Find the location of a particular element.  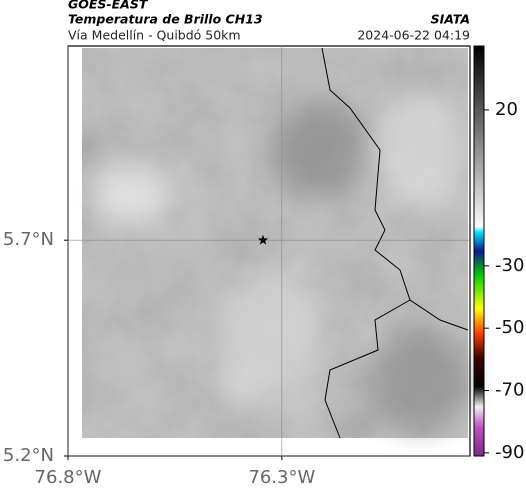

title: GOES-EAST is located at coordinates (108, 6).